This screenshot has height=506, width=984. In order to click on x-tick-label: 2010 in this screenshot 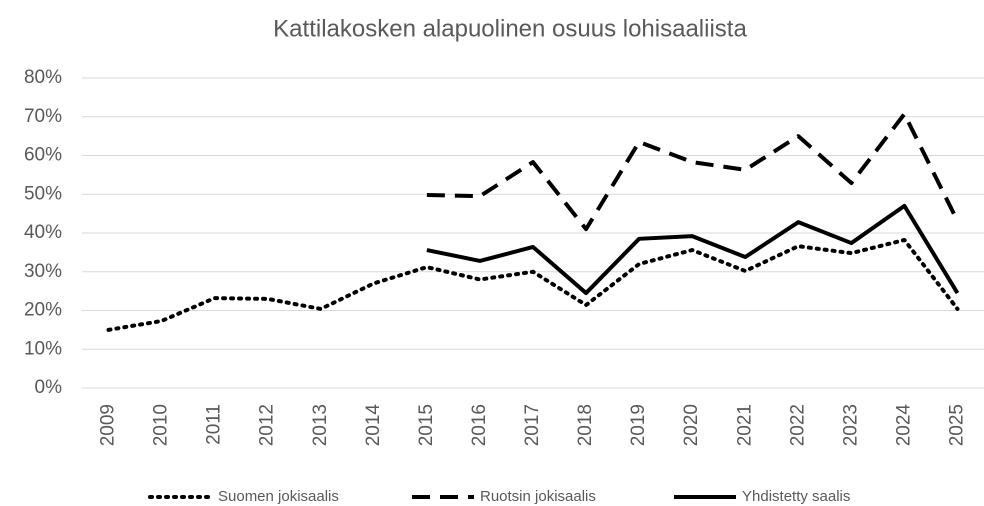, I will do `click(161, 425)`.